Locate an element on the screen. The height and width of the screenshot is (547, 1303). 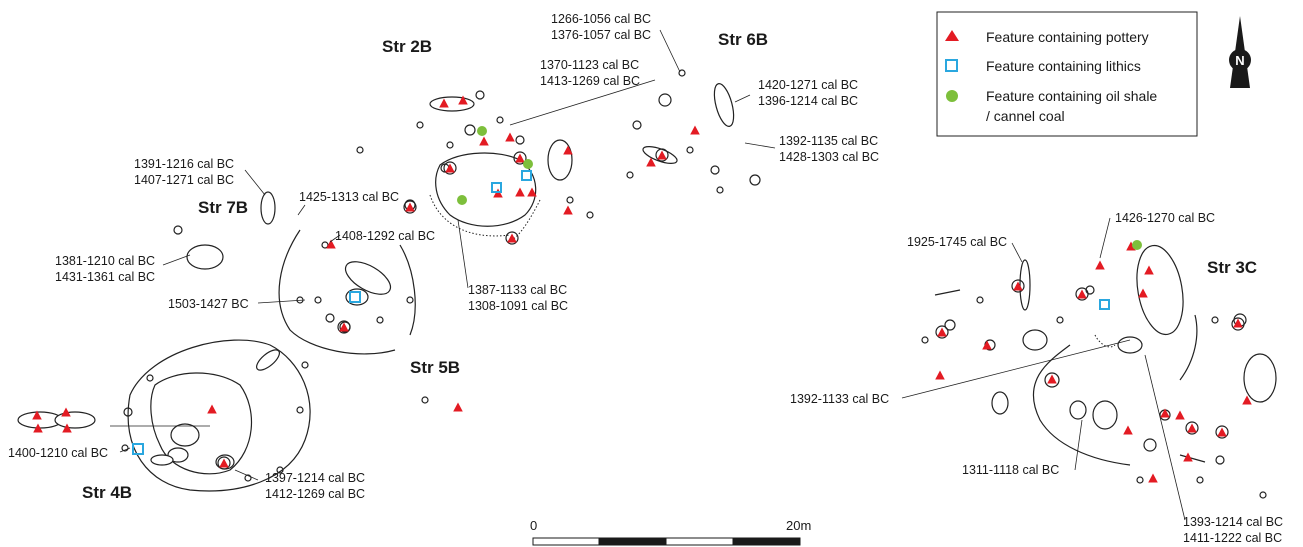
scale-max-label: 20m is located at coordinates (798, 525).